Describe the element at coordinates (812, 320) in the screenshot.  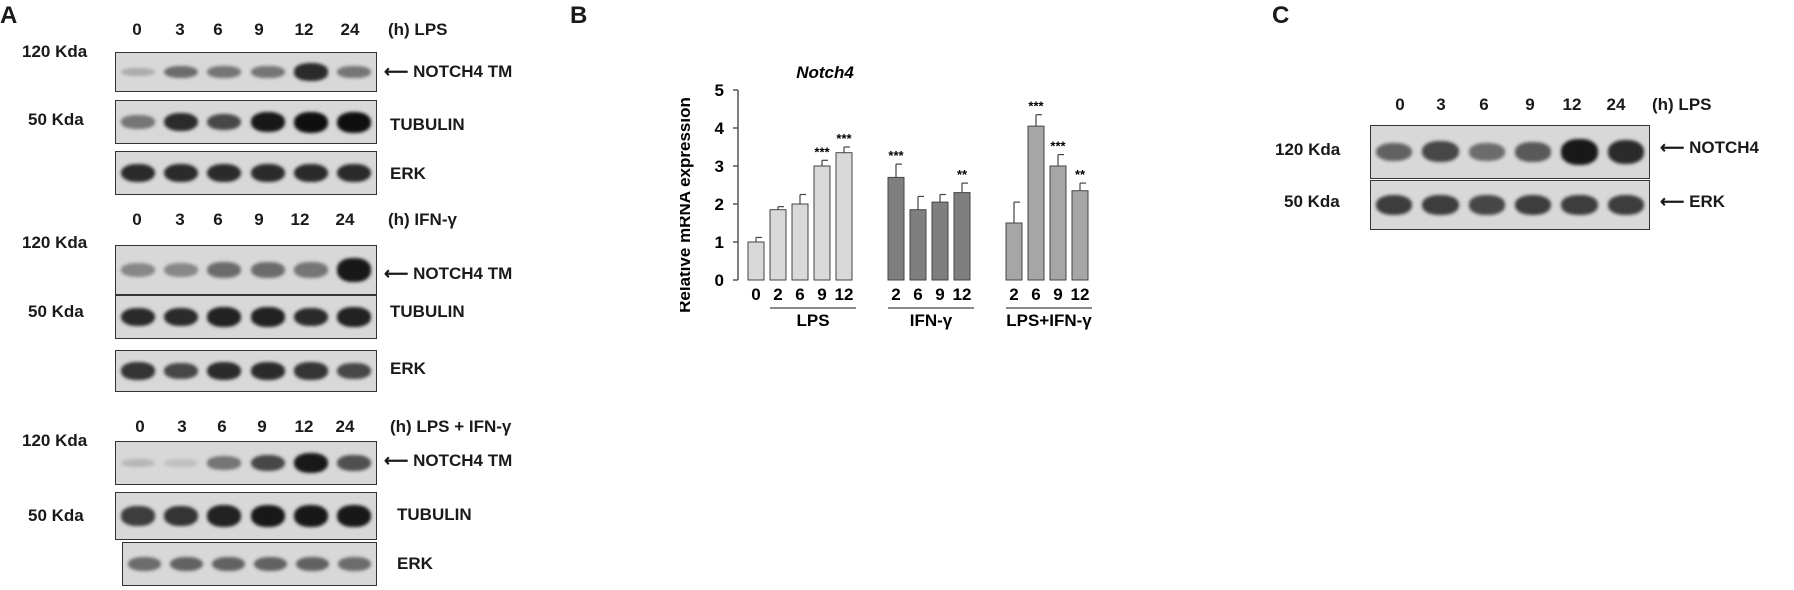
I see `group-label: LPS` at that location.